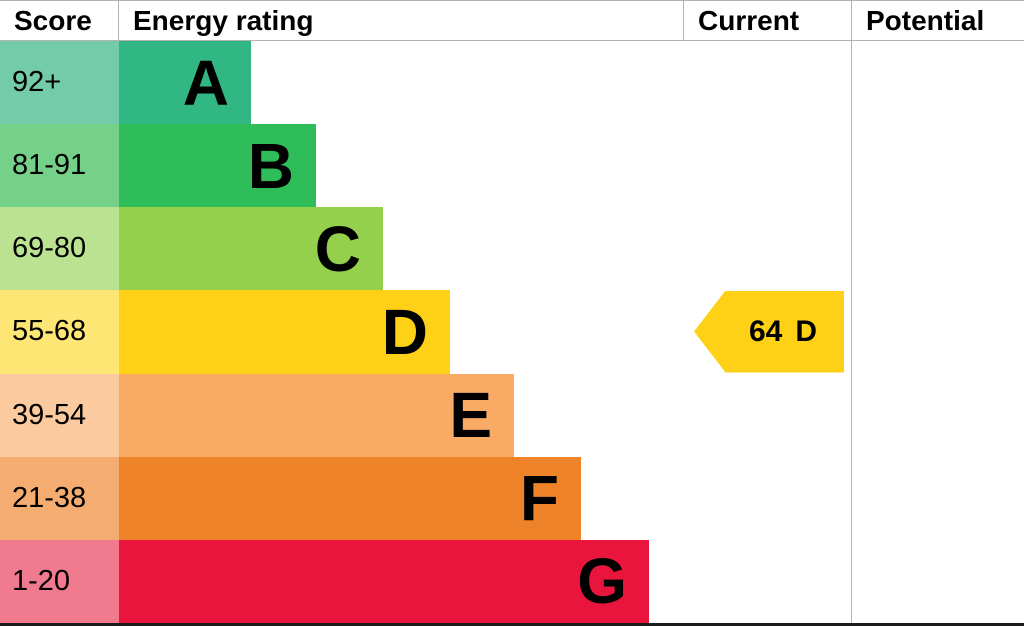 Image resolution: width=1024 pixels, height=626 pixels. Describe the element at coordinates (270, 165) in the screenshot. I see `band-letter: B` at that location.